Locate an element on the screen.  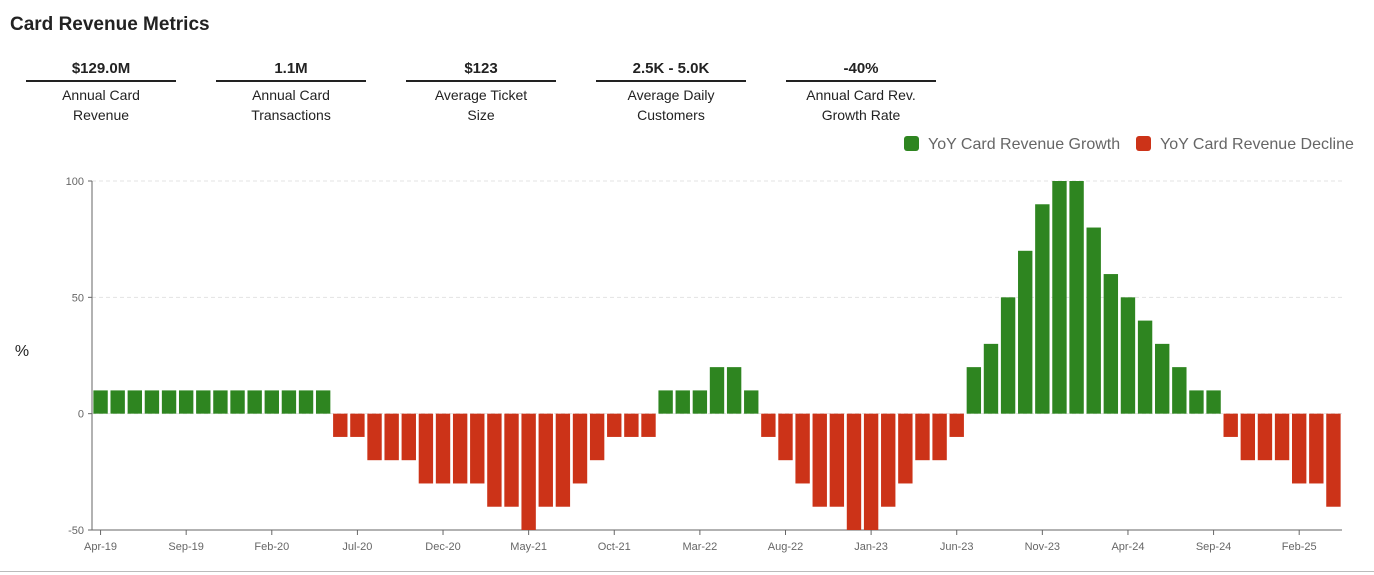
kpi-value: -40% is located at coordinates (861, 71).